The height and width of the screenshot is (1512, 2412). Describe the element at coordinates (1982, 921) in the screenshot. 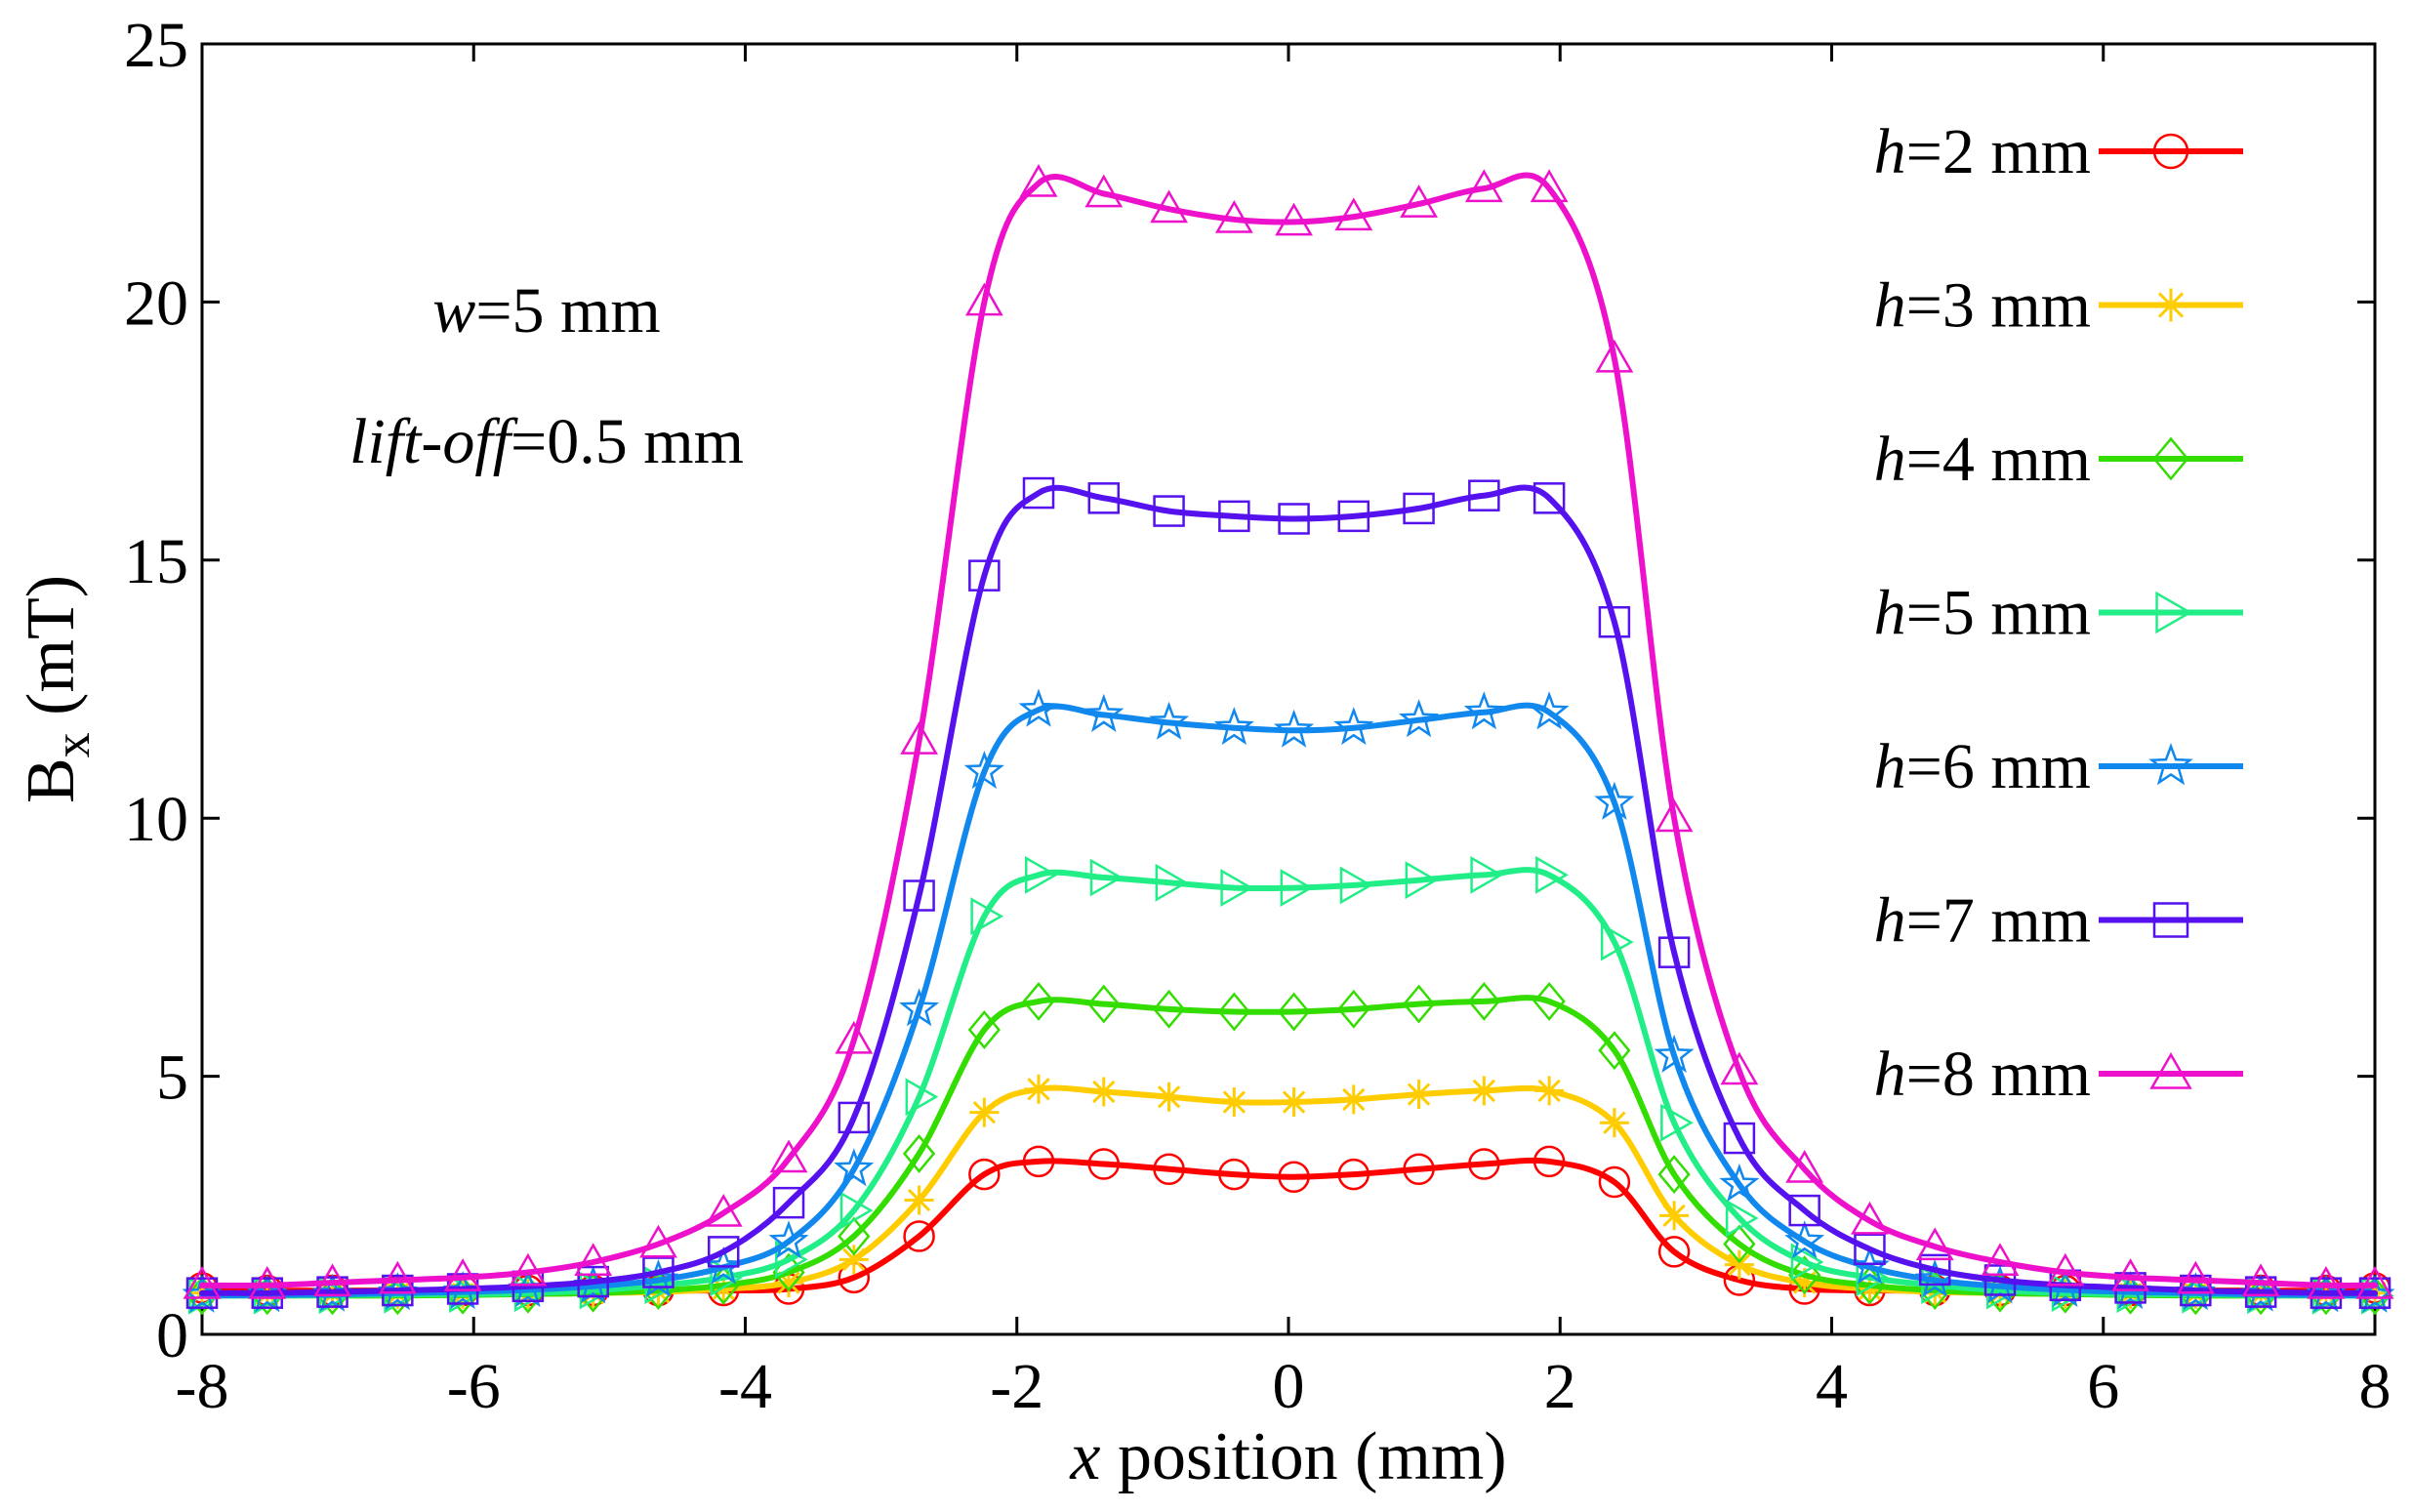

I see `legend-label: h=7 mm` at that location.